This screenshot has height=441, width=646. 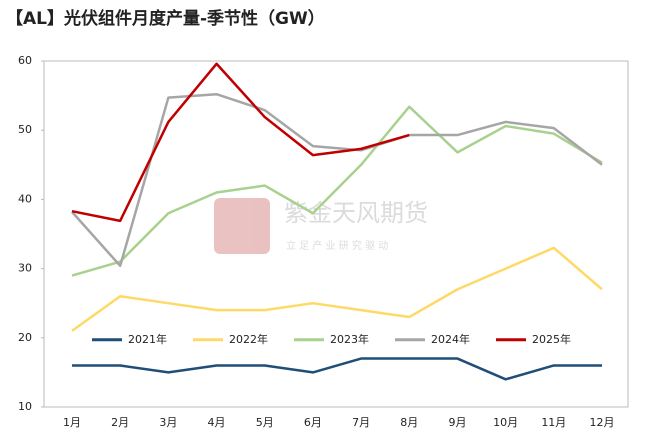 I want to click on y-tick-label: 50, so click(x=25, y=129).